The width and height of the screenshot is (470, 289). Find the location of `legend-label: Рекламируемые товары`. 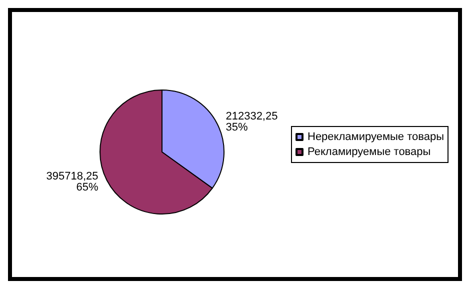

legend-label: Рекламируемые товары is located at coordinates (369, 152).